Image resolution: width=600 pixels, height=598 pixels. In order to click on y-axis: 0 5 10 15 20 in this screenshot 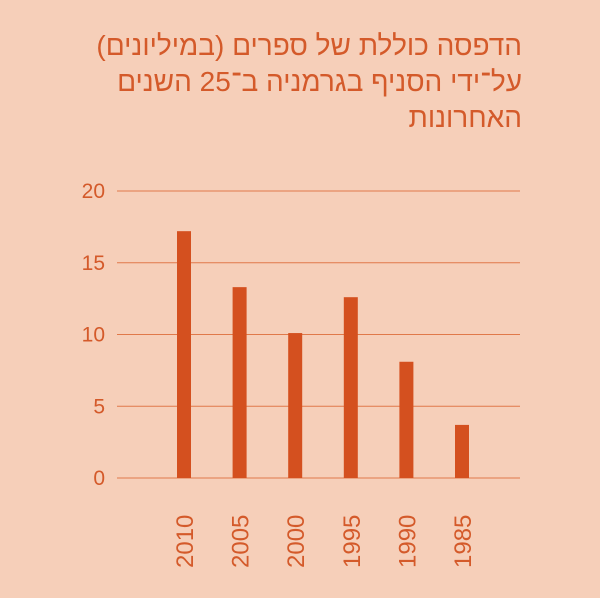, I will do `click(93, 335)`.